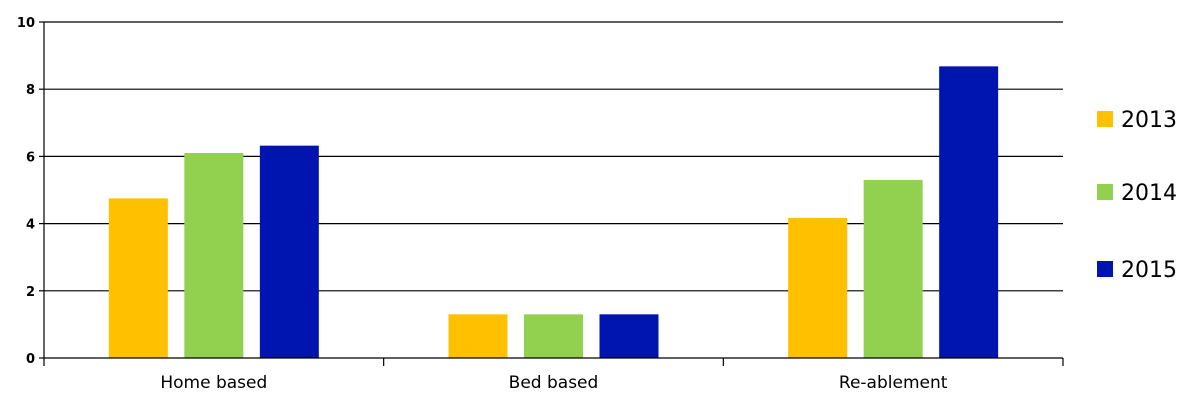  I want to click on y-tick-labels: 0 2 4 6 8 10, so click(26, 191).